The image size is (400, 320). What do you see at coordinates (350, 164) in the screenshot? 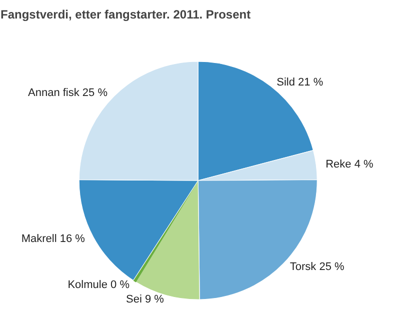
I see `slice-label: Reke 4 %` at bounding box center [350, 164].